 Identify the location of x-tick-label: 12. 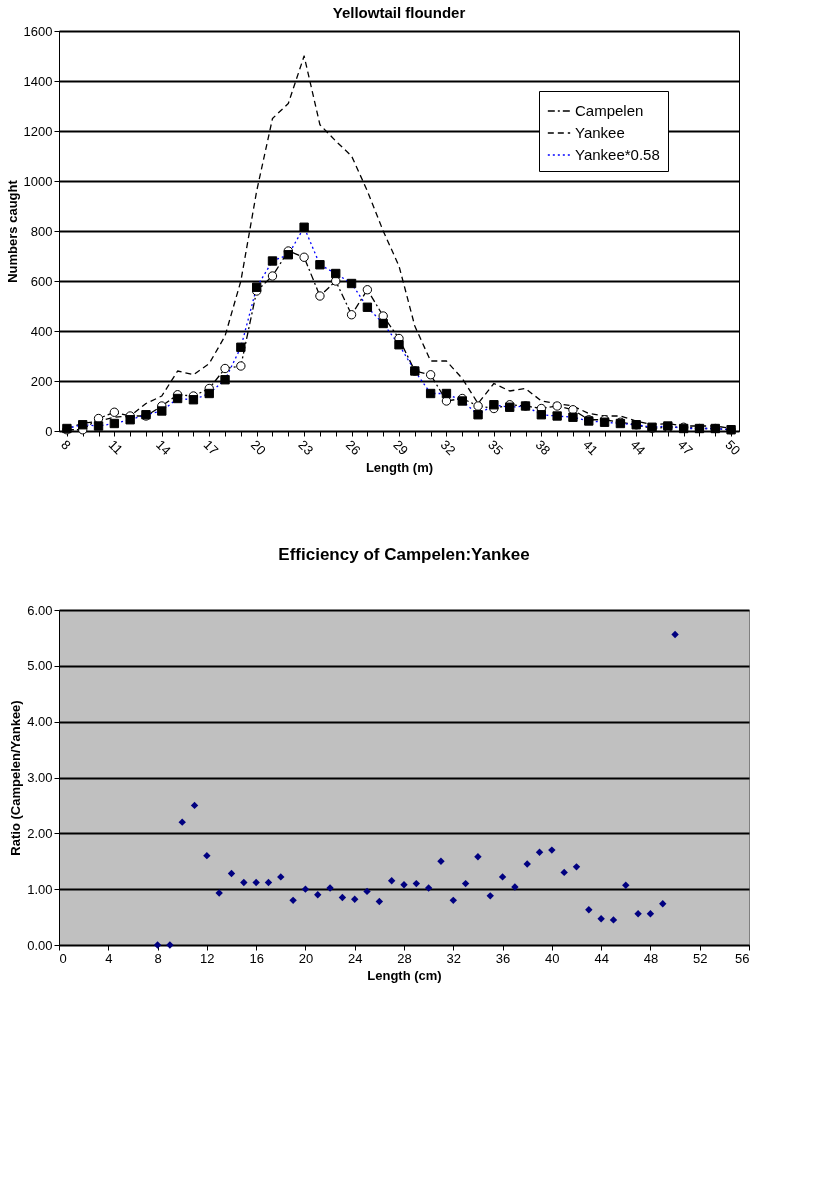
(207, 958).